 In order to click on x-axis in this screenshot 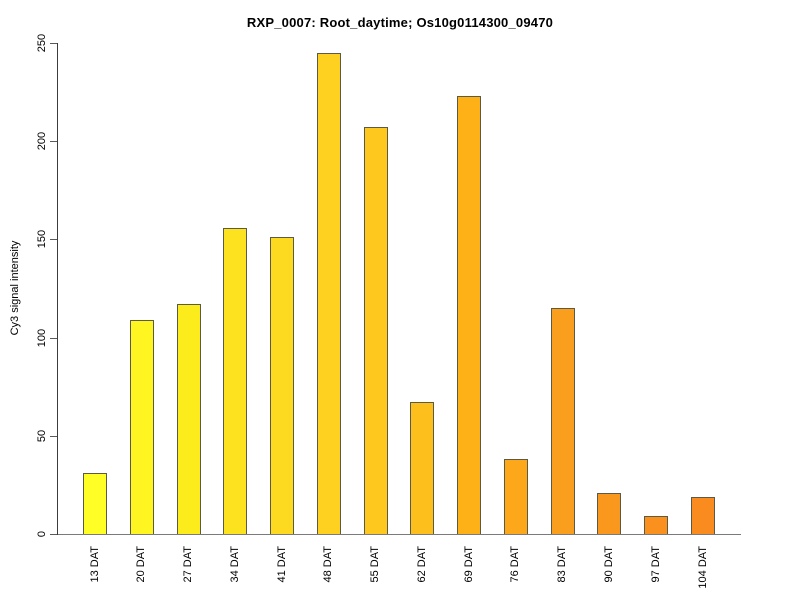, I will do `click(399, 534)`.